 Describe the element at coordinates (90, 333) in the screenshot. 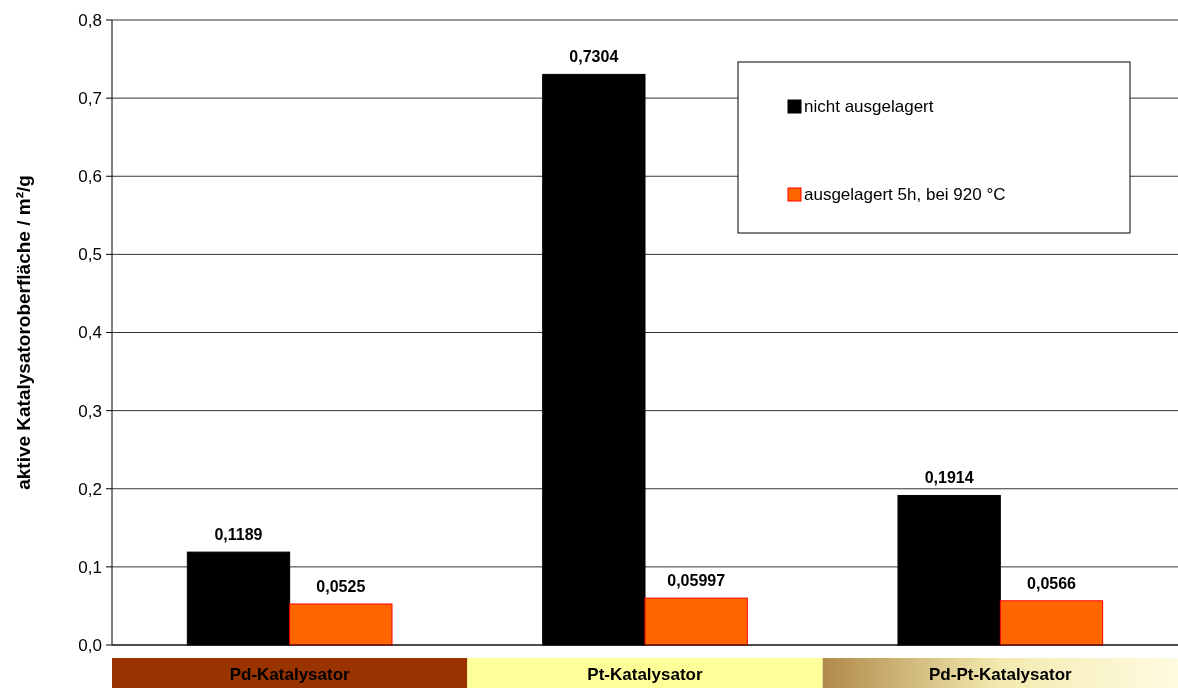

I see `y-tick-label: 0,4` at that location.